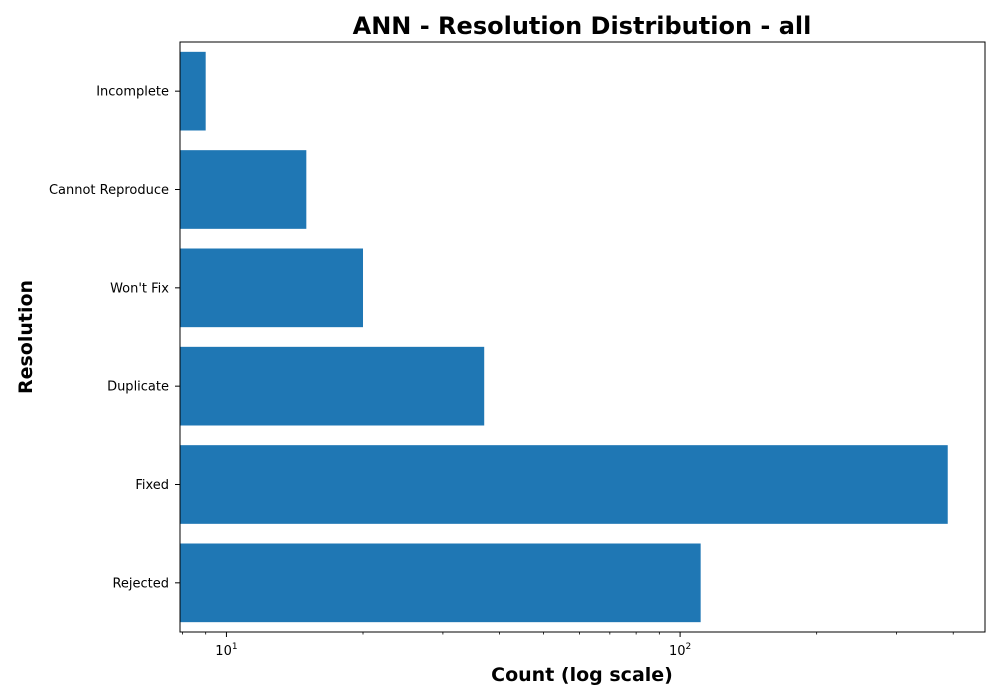 The width and height of the screenshot is (1000, 700). I want to click on bar-cannot-reproduce, so click(243, 189).